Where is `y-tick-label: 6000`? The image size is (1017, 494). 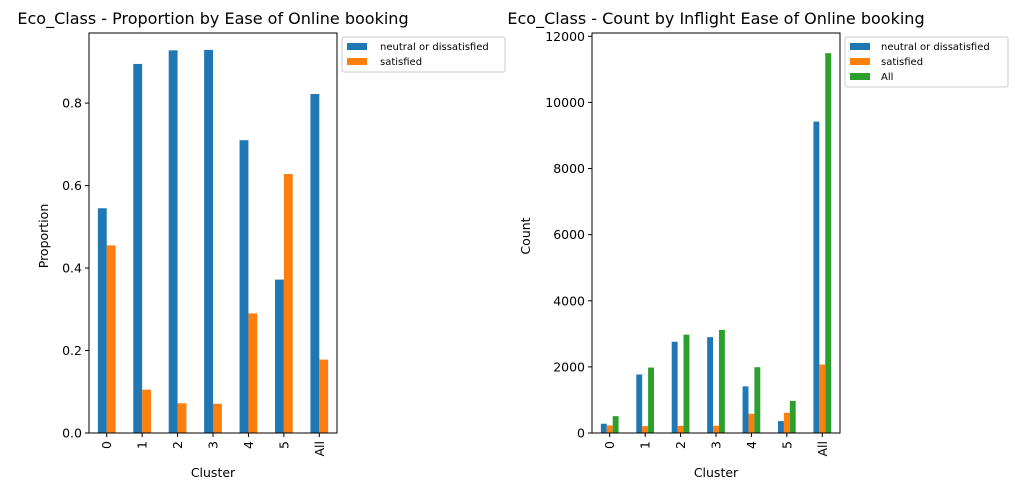 y-tick-label: 6000 is located at coordinates (569, 234).